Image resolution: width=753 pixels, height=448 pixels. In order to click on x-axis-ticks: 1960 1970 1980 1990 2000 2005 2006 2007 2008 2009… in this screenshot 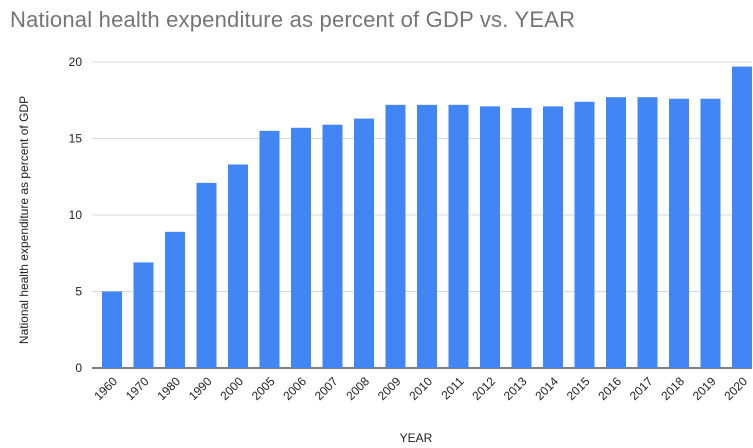, I will do `click(420, 388)`.